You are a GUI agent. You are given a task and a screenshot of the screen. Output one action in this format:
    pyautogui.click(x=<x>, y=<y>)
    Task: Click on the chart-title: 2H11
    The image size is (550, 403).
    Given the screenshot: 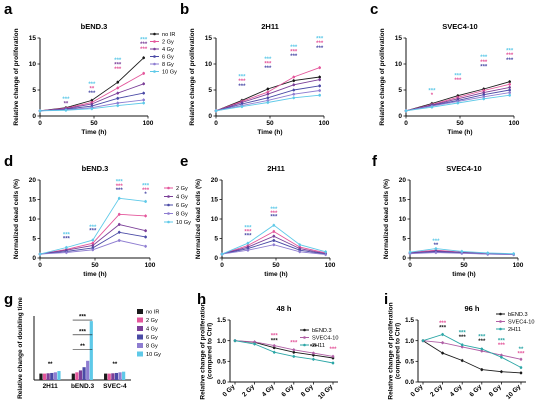 What is the action you would take?
    pyautogui.click(x=276, y=168)
    